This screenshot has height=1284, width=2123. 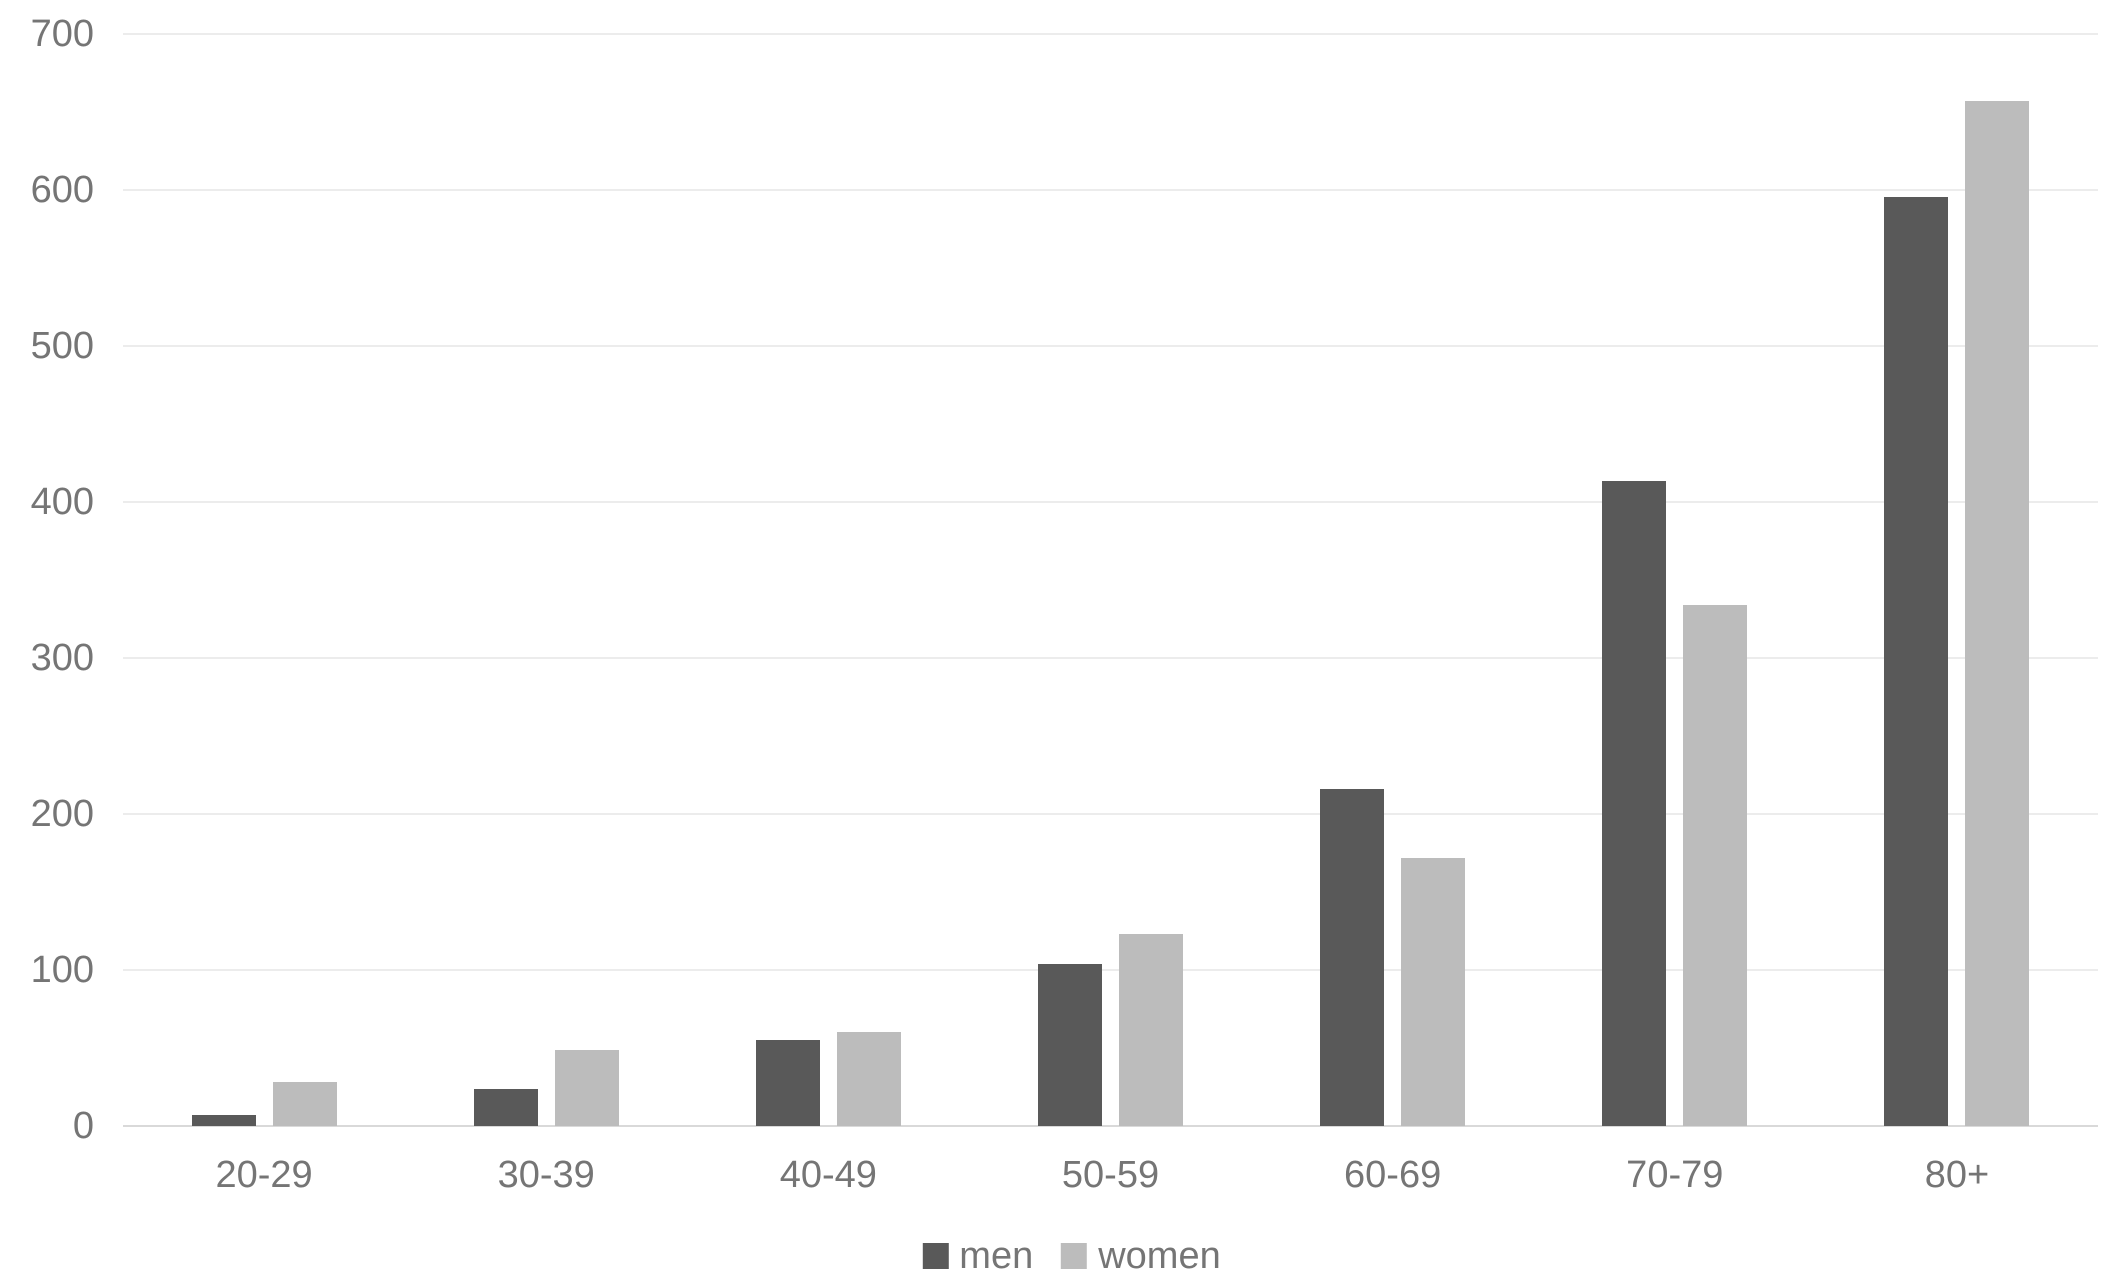 I want to click on legend-label-women: women, so click(x=1159, y=1256).